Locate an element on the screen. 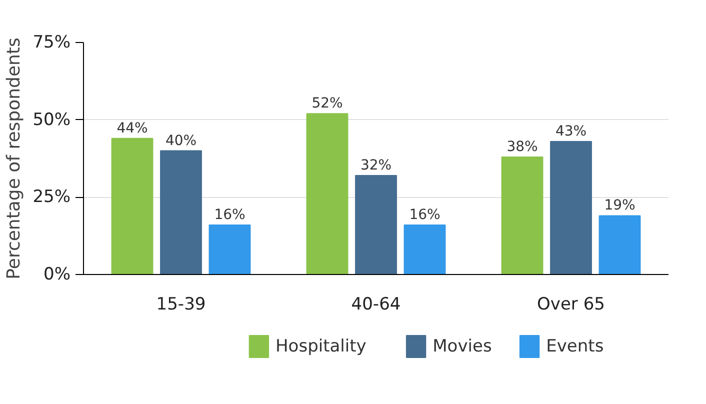 The height and width of the screenshot is (404, 706). x-tick-label: Over 65 is located at coordinates (571, 304).